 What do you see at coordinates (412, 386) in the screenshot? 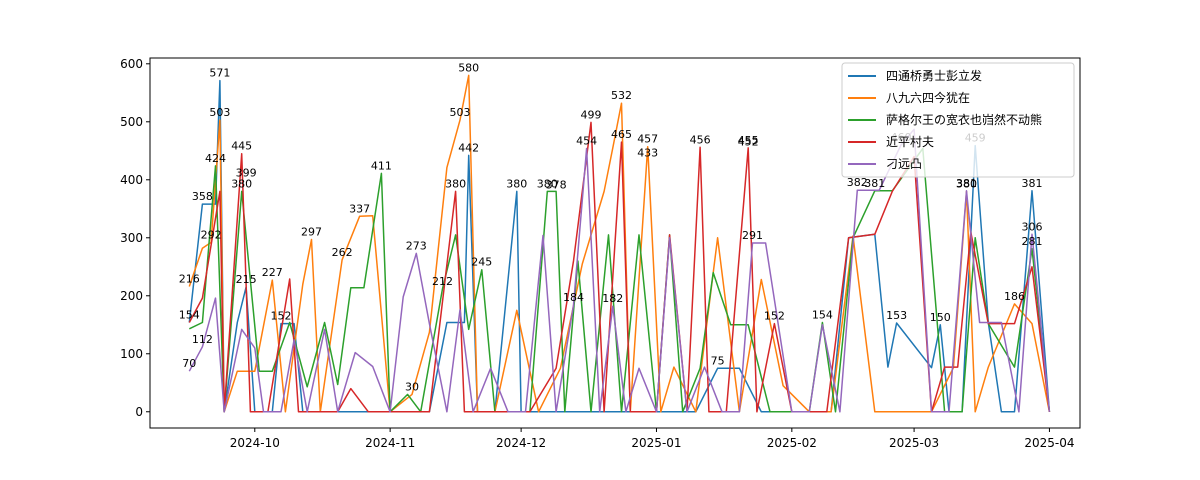
I see `data-label: 30` at bounding box center [412, 386].